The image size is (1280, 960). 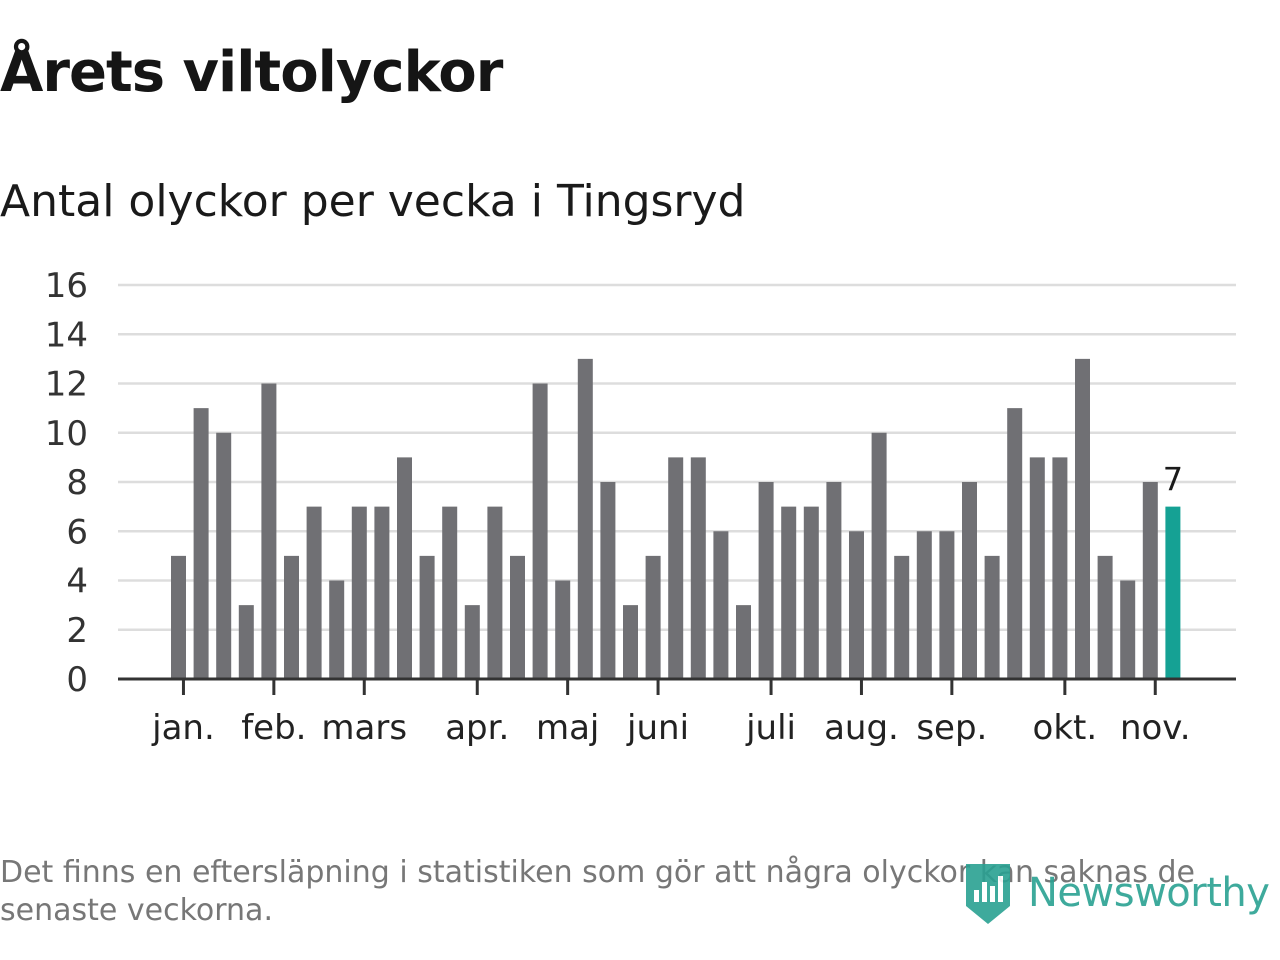 I want to click on chart-title: Årets viltolyckor, so click(x=251, y=72).